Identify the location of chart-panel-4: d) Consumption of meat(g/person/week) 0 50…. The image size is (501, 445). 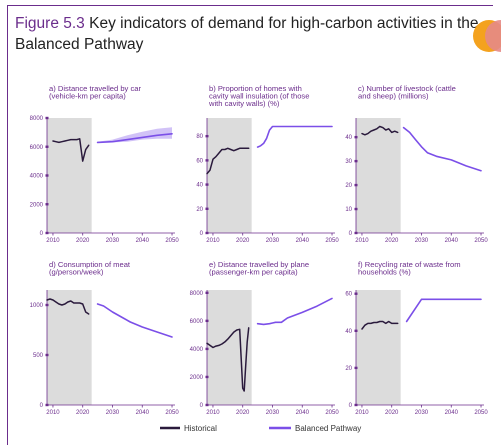
(105, 338).